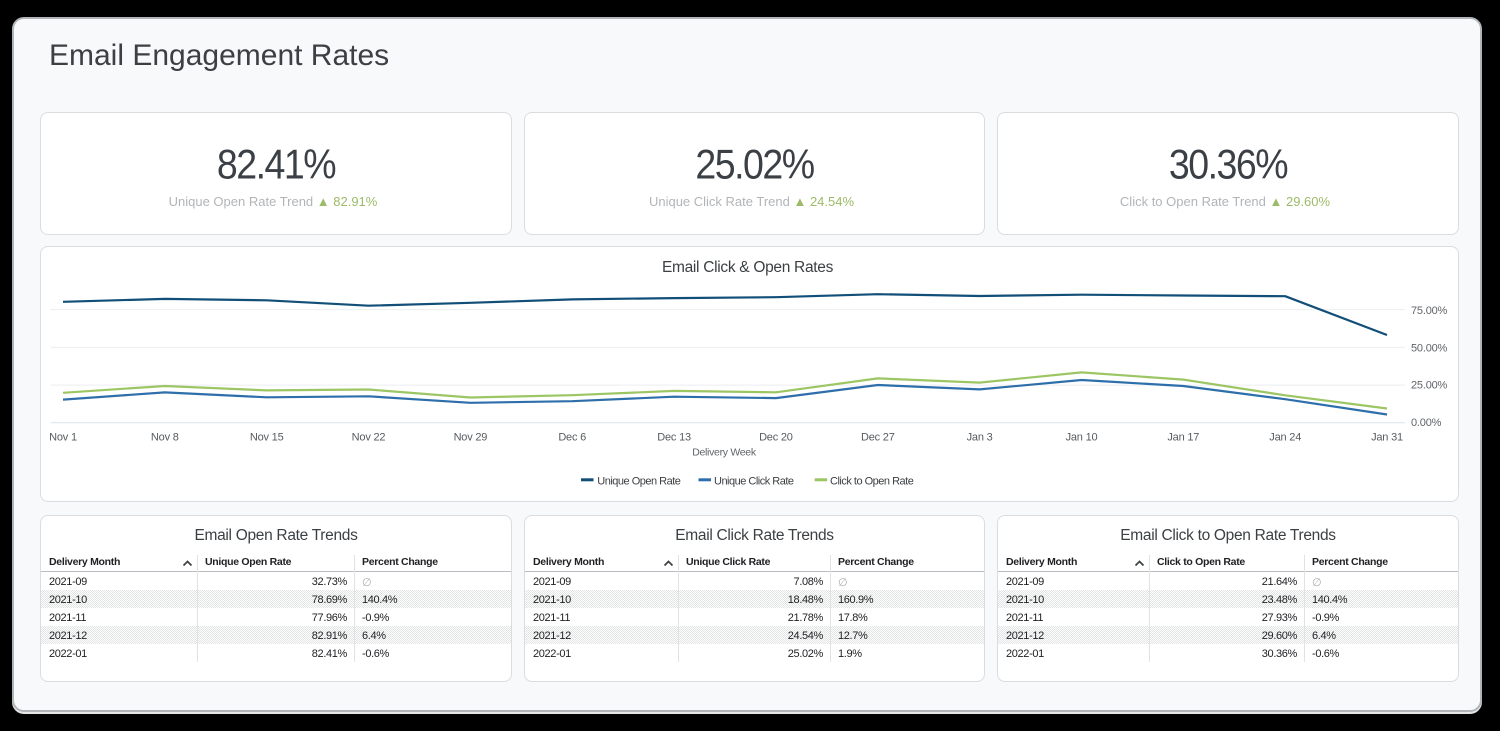  I want to click on svg-text: Jan 3, so click(980, 438).